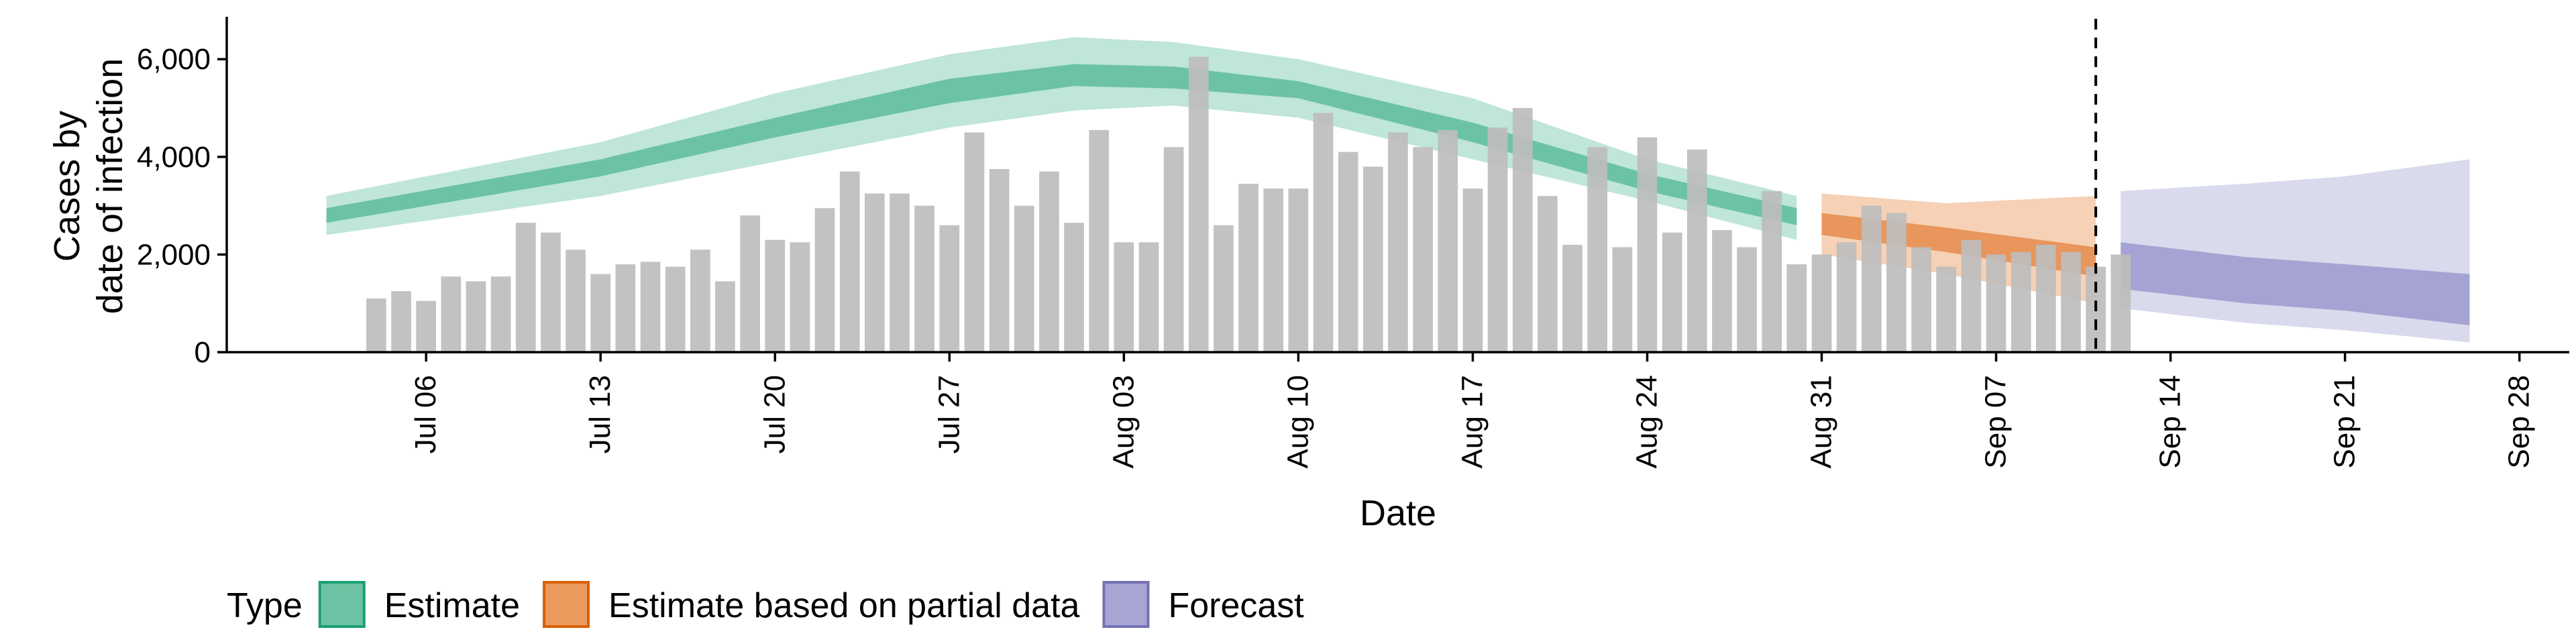  I want to click on x-tick-label: Aug 10, so click(1297, 421).